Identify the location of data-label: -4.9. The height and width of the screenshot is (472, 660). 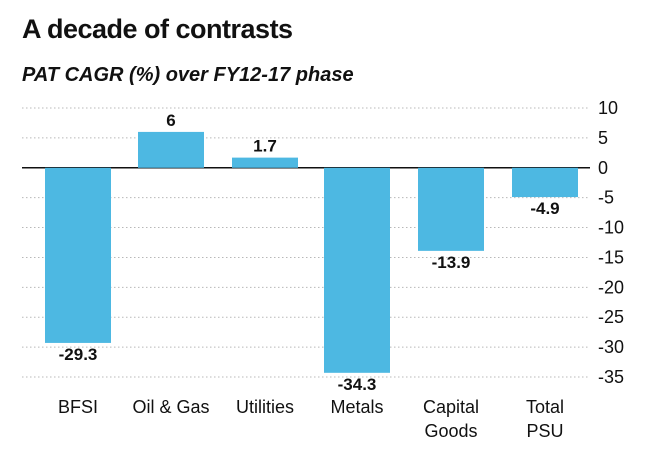
(544, 208).